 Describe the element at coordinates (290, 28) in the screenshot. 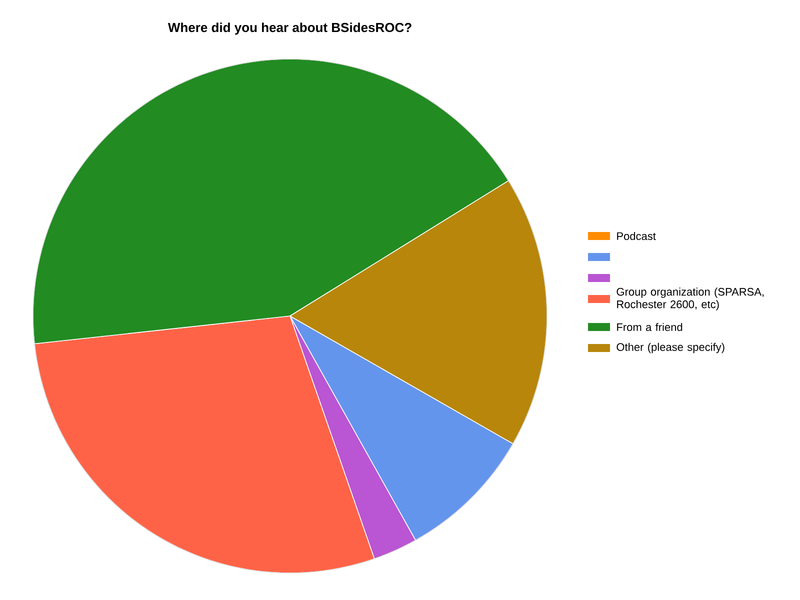

I see `chart-title: Where did you hear about BSidesROC?` at that location.